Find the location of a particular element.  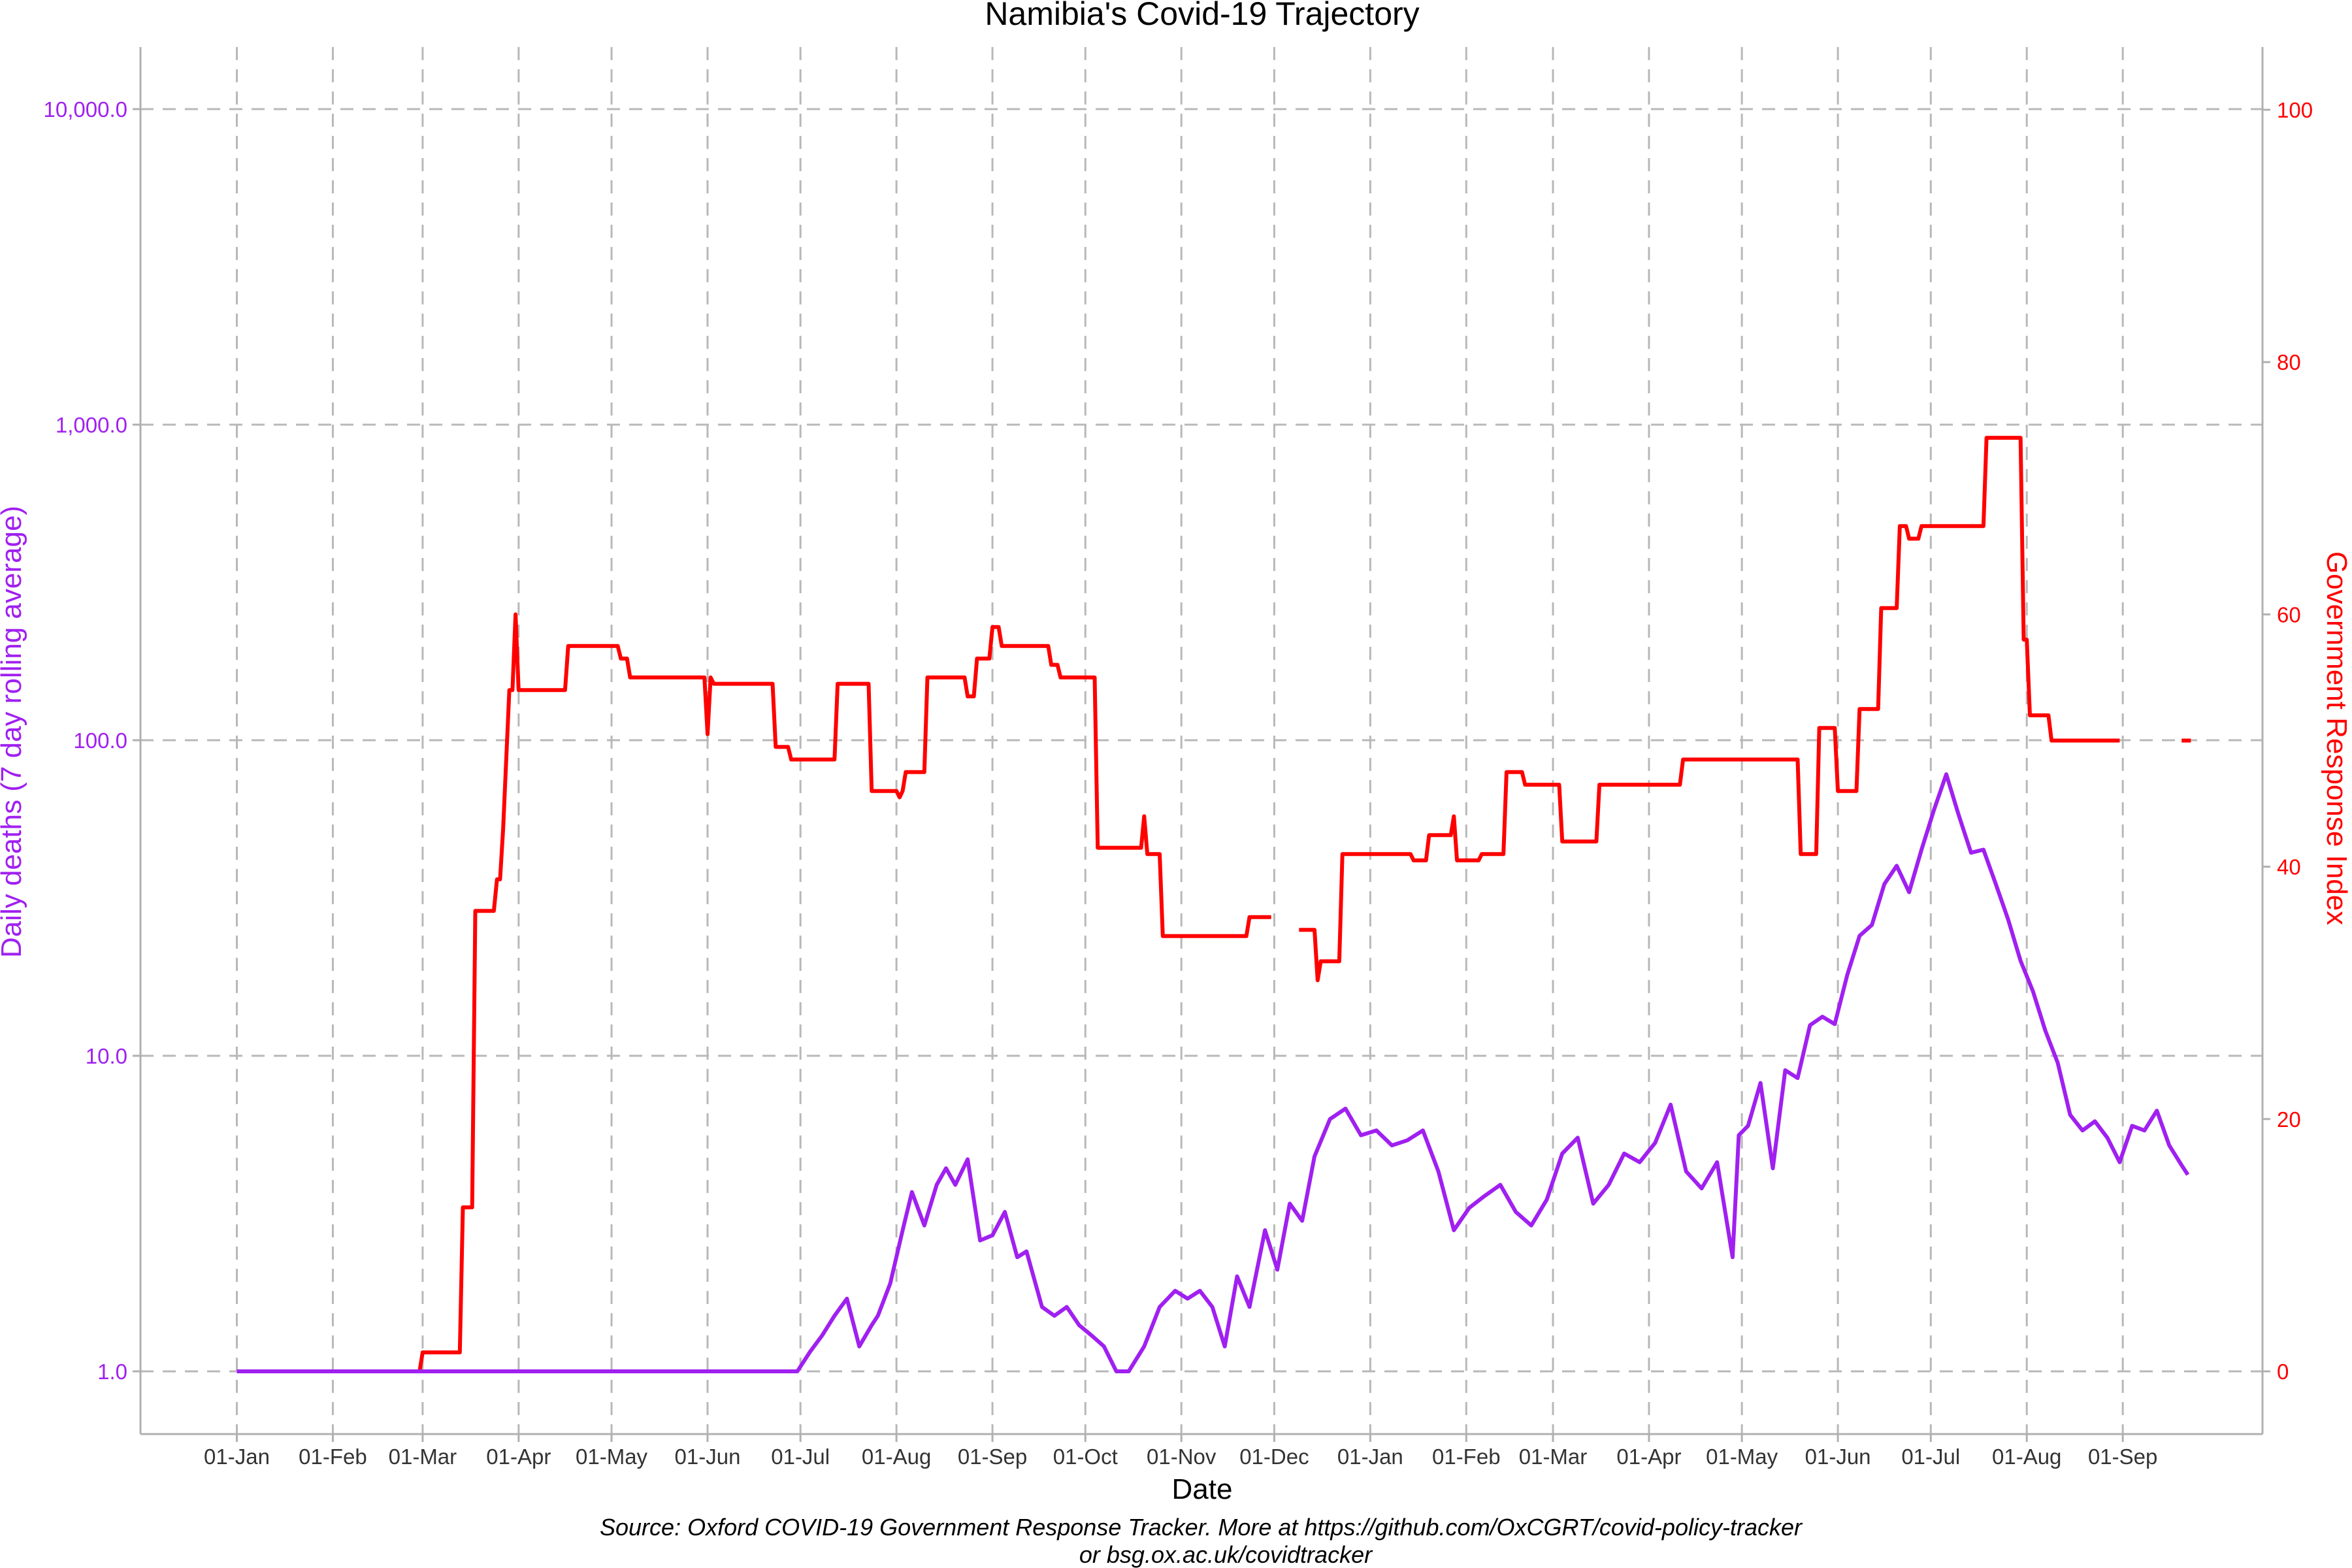

left-tick-label: 100.0 is located at coordinates (100, 740).